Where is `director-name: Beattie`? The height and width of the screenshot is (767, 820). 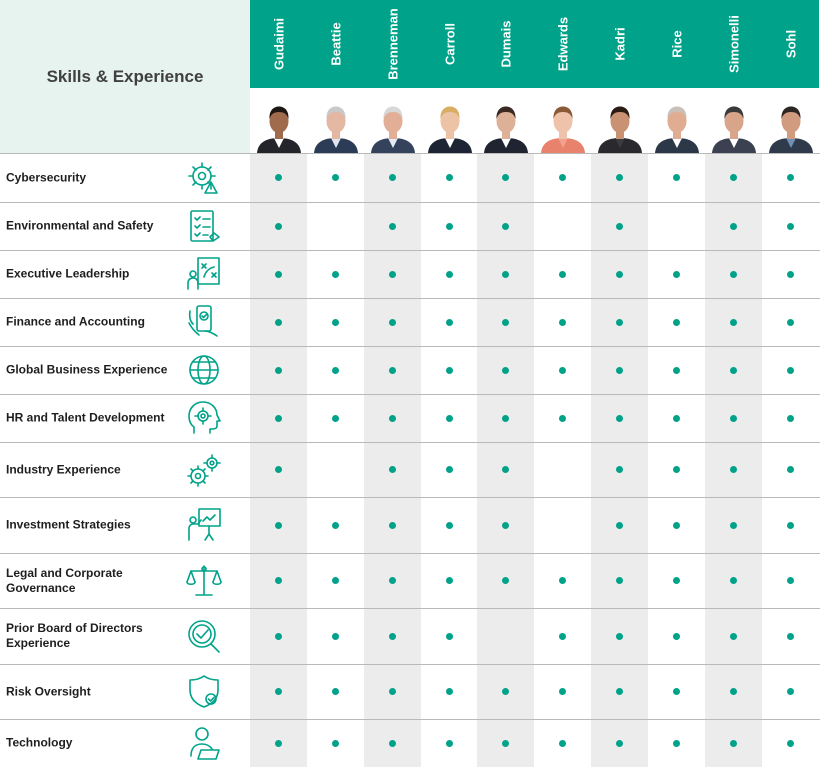 director-name: Beattie is located at coordinates (335, 44).